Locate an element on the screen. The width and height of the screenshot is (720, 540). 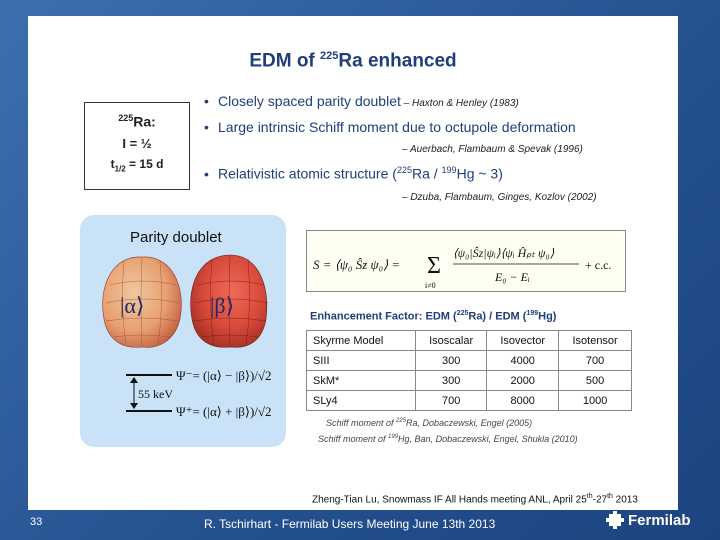
formula-numerator: ⟨ψ₀|Ŝz|ψᵢ⟩⟨ψᵢ Ĥₚₜ ψ₀⟩ is located at coordinates (504, 253).